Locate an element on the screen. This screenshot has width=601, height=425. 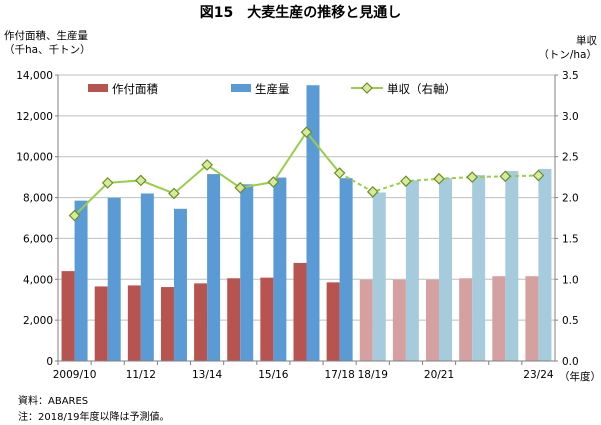
source-note: 資料：ABARES is located at coordinates (53, 401).